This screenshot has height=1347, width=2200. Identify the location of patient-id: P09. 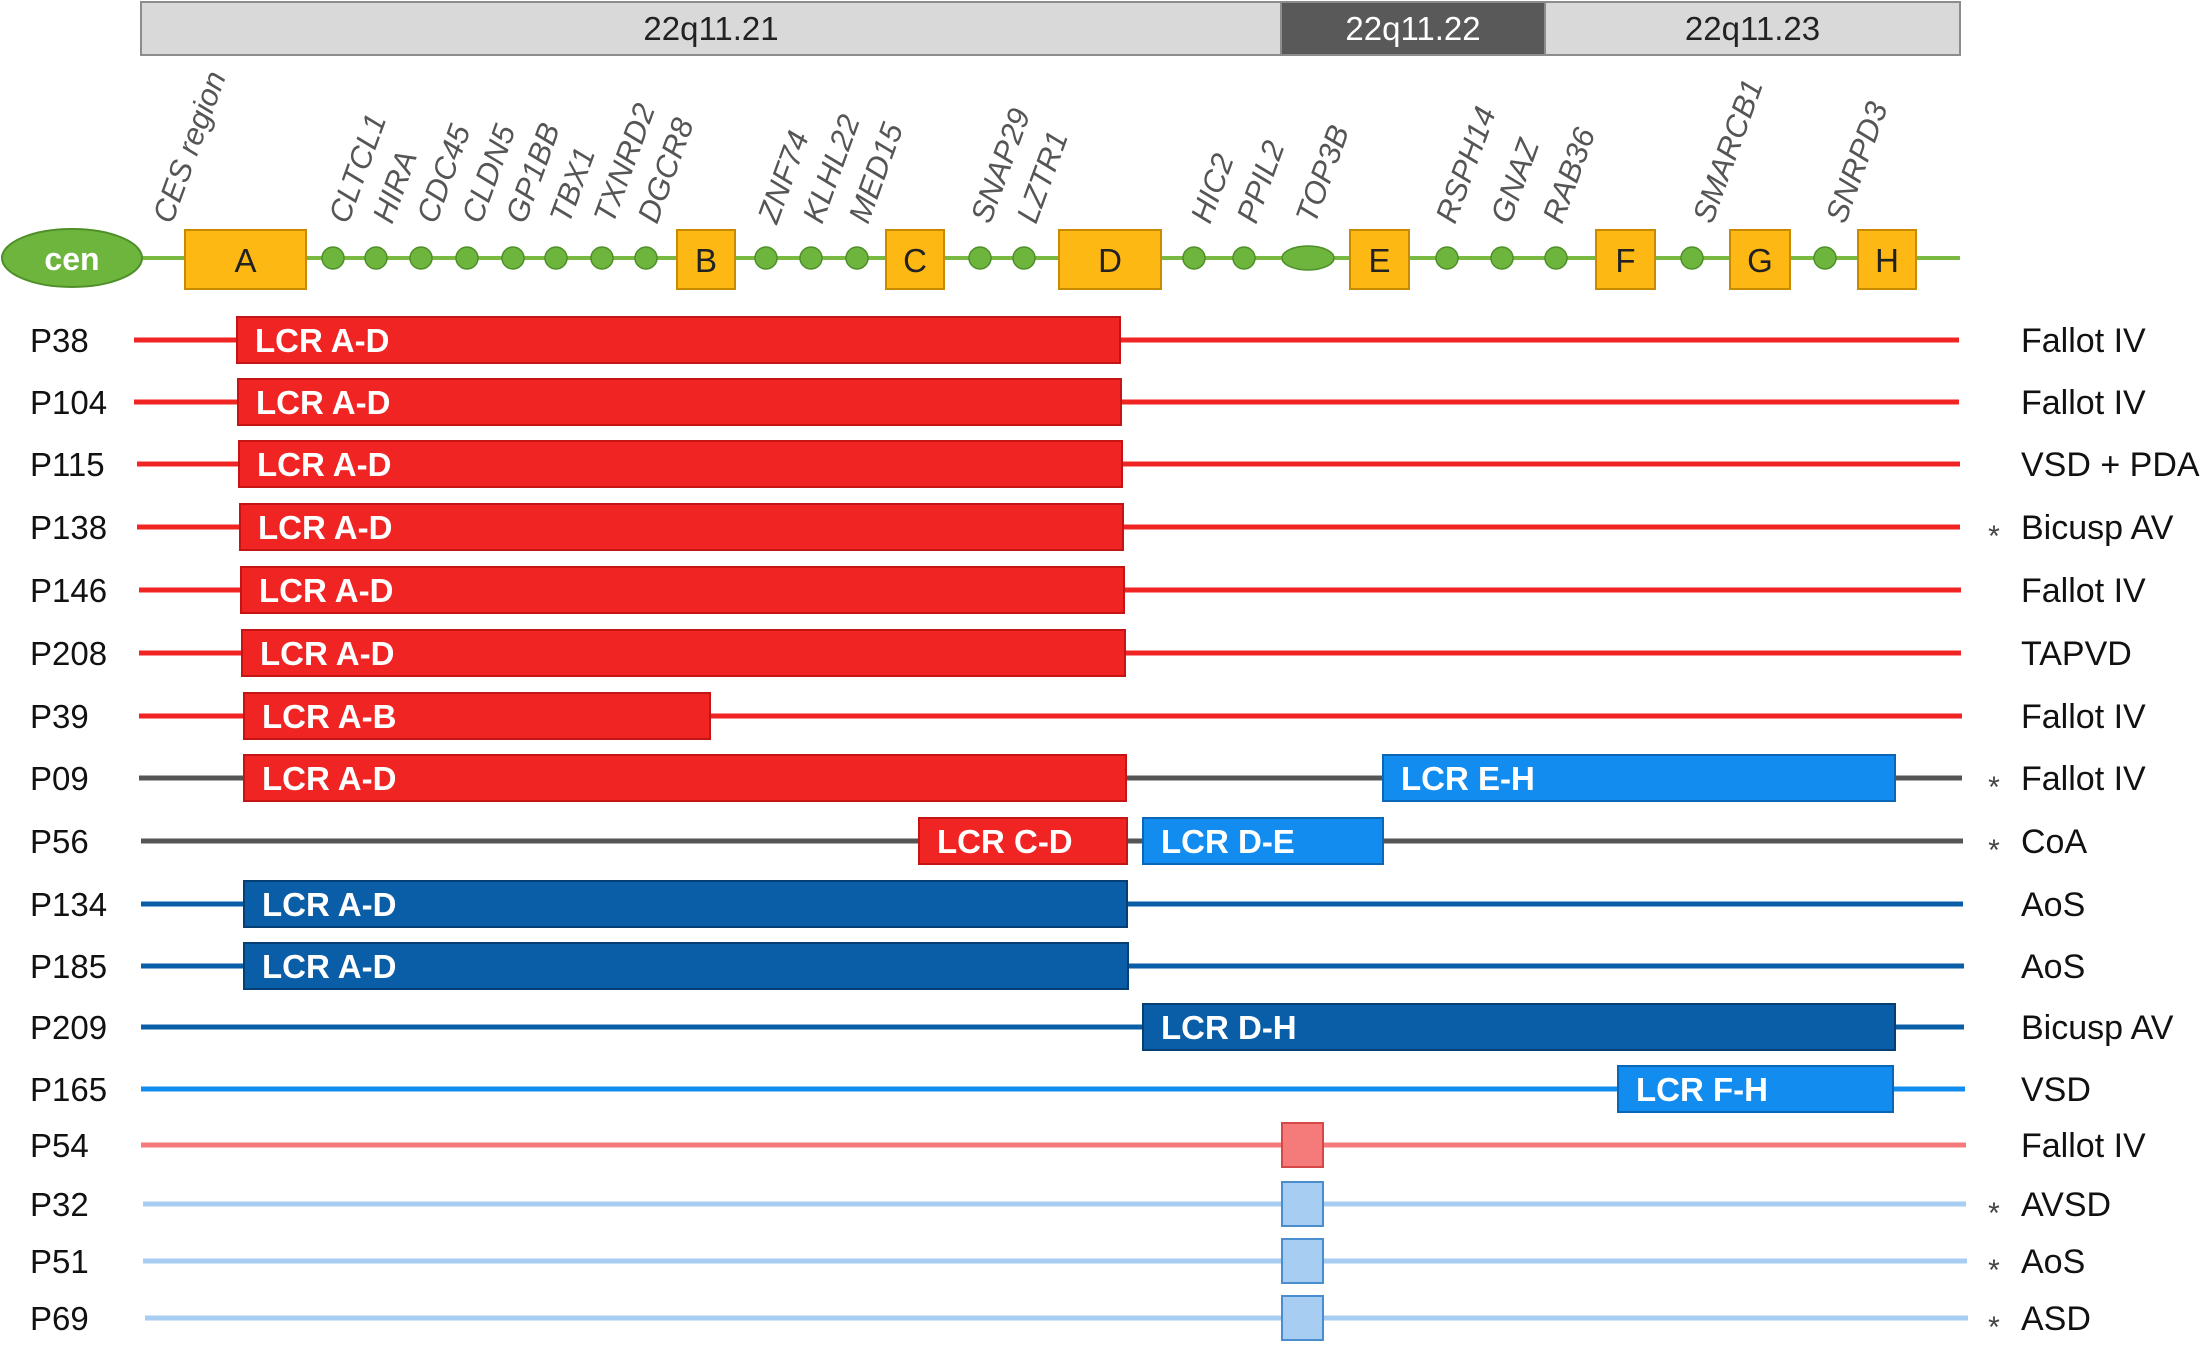
(59, 778).